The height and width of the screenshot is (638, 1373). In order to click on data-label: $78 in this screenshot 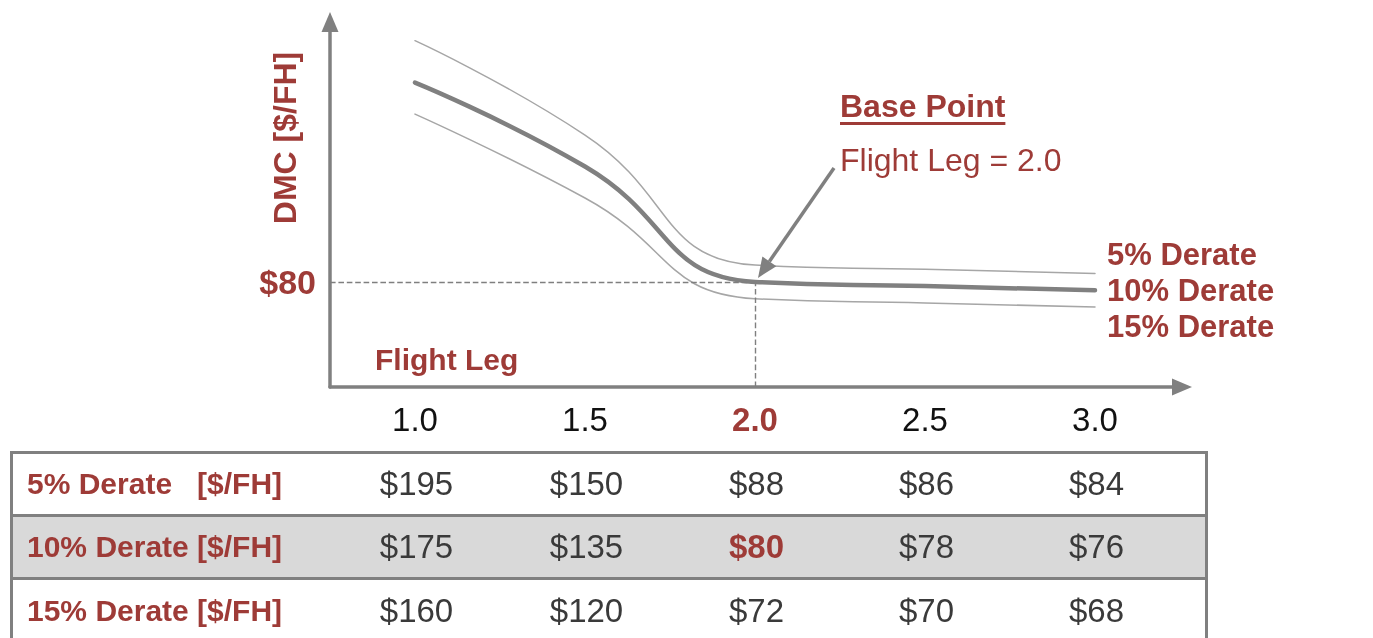, I will do `click(926, 547)`.